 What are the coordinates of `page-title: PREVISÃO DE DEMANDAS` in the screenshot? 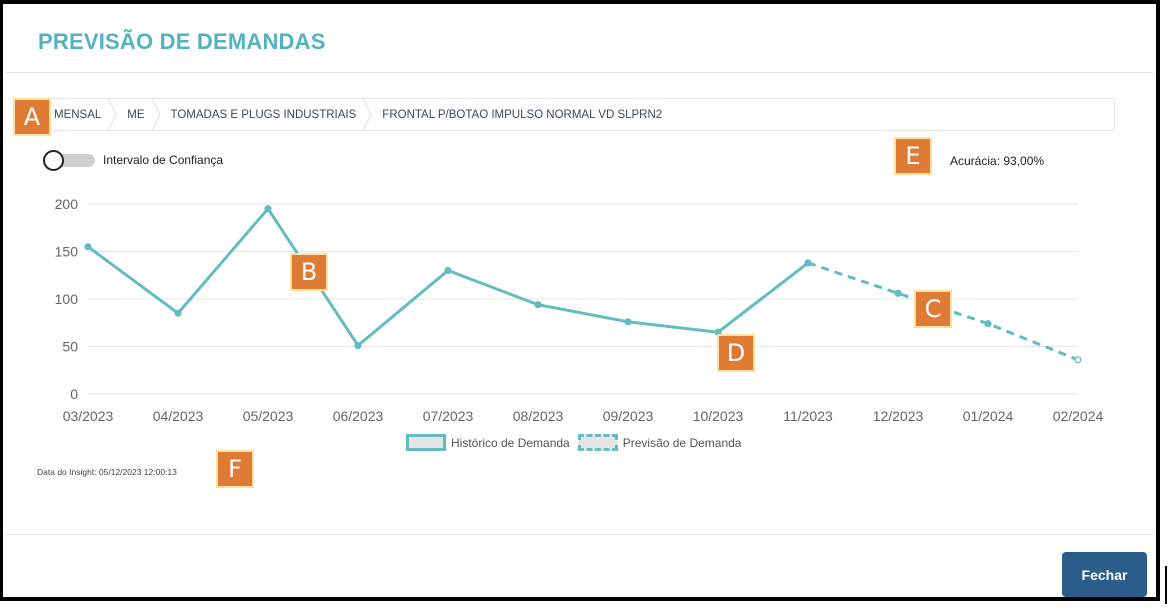 It's located at (182, 41).